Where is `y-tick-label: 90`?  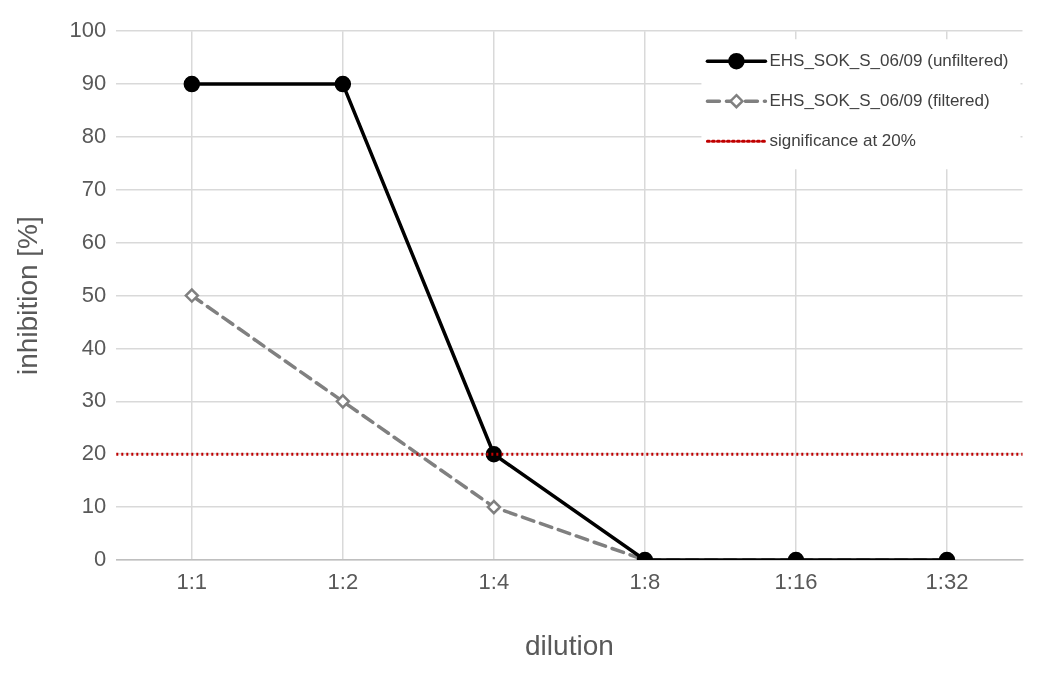 y-tick-label: 90 is located at coordinates (94, 83).